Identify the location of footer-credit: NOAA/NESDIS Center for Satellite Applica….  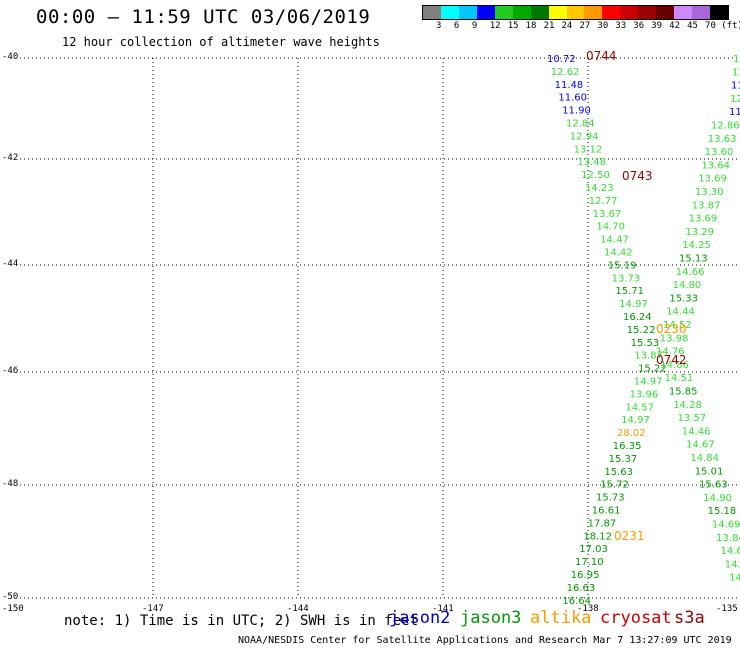
(485, 640).